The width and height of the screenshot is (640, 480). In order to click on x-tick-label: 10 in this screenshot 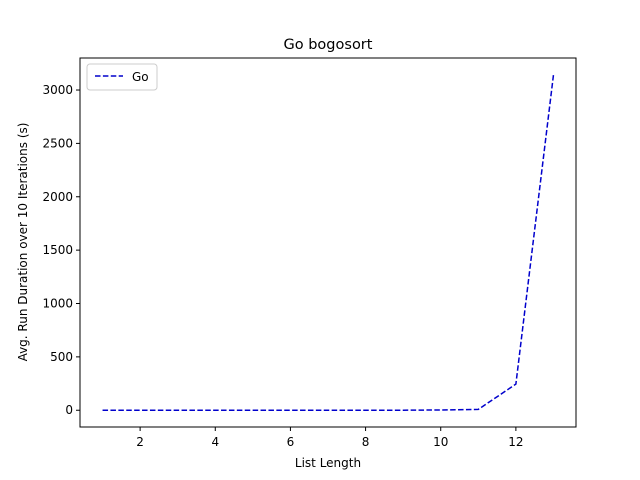, I will do `click(440, 442)`.